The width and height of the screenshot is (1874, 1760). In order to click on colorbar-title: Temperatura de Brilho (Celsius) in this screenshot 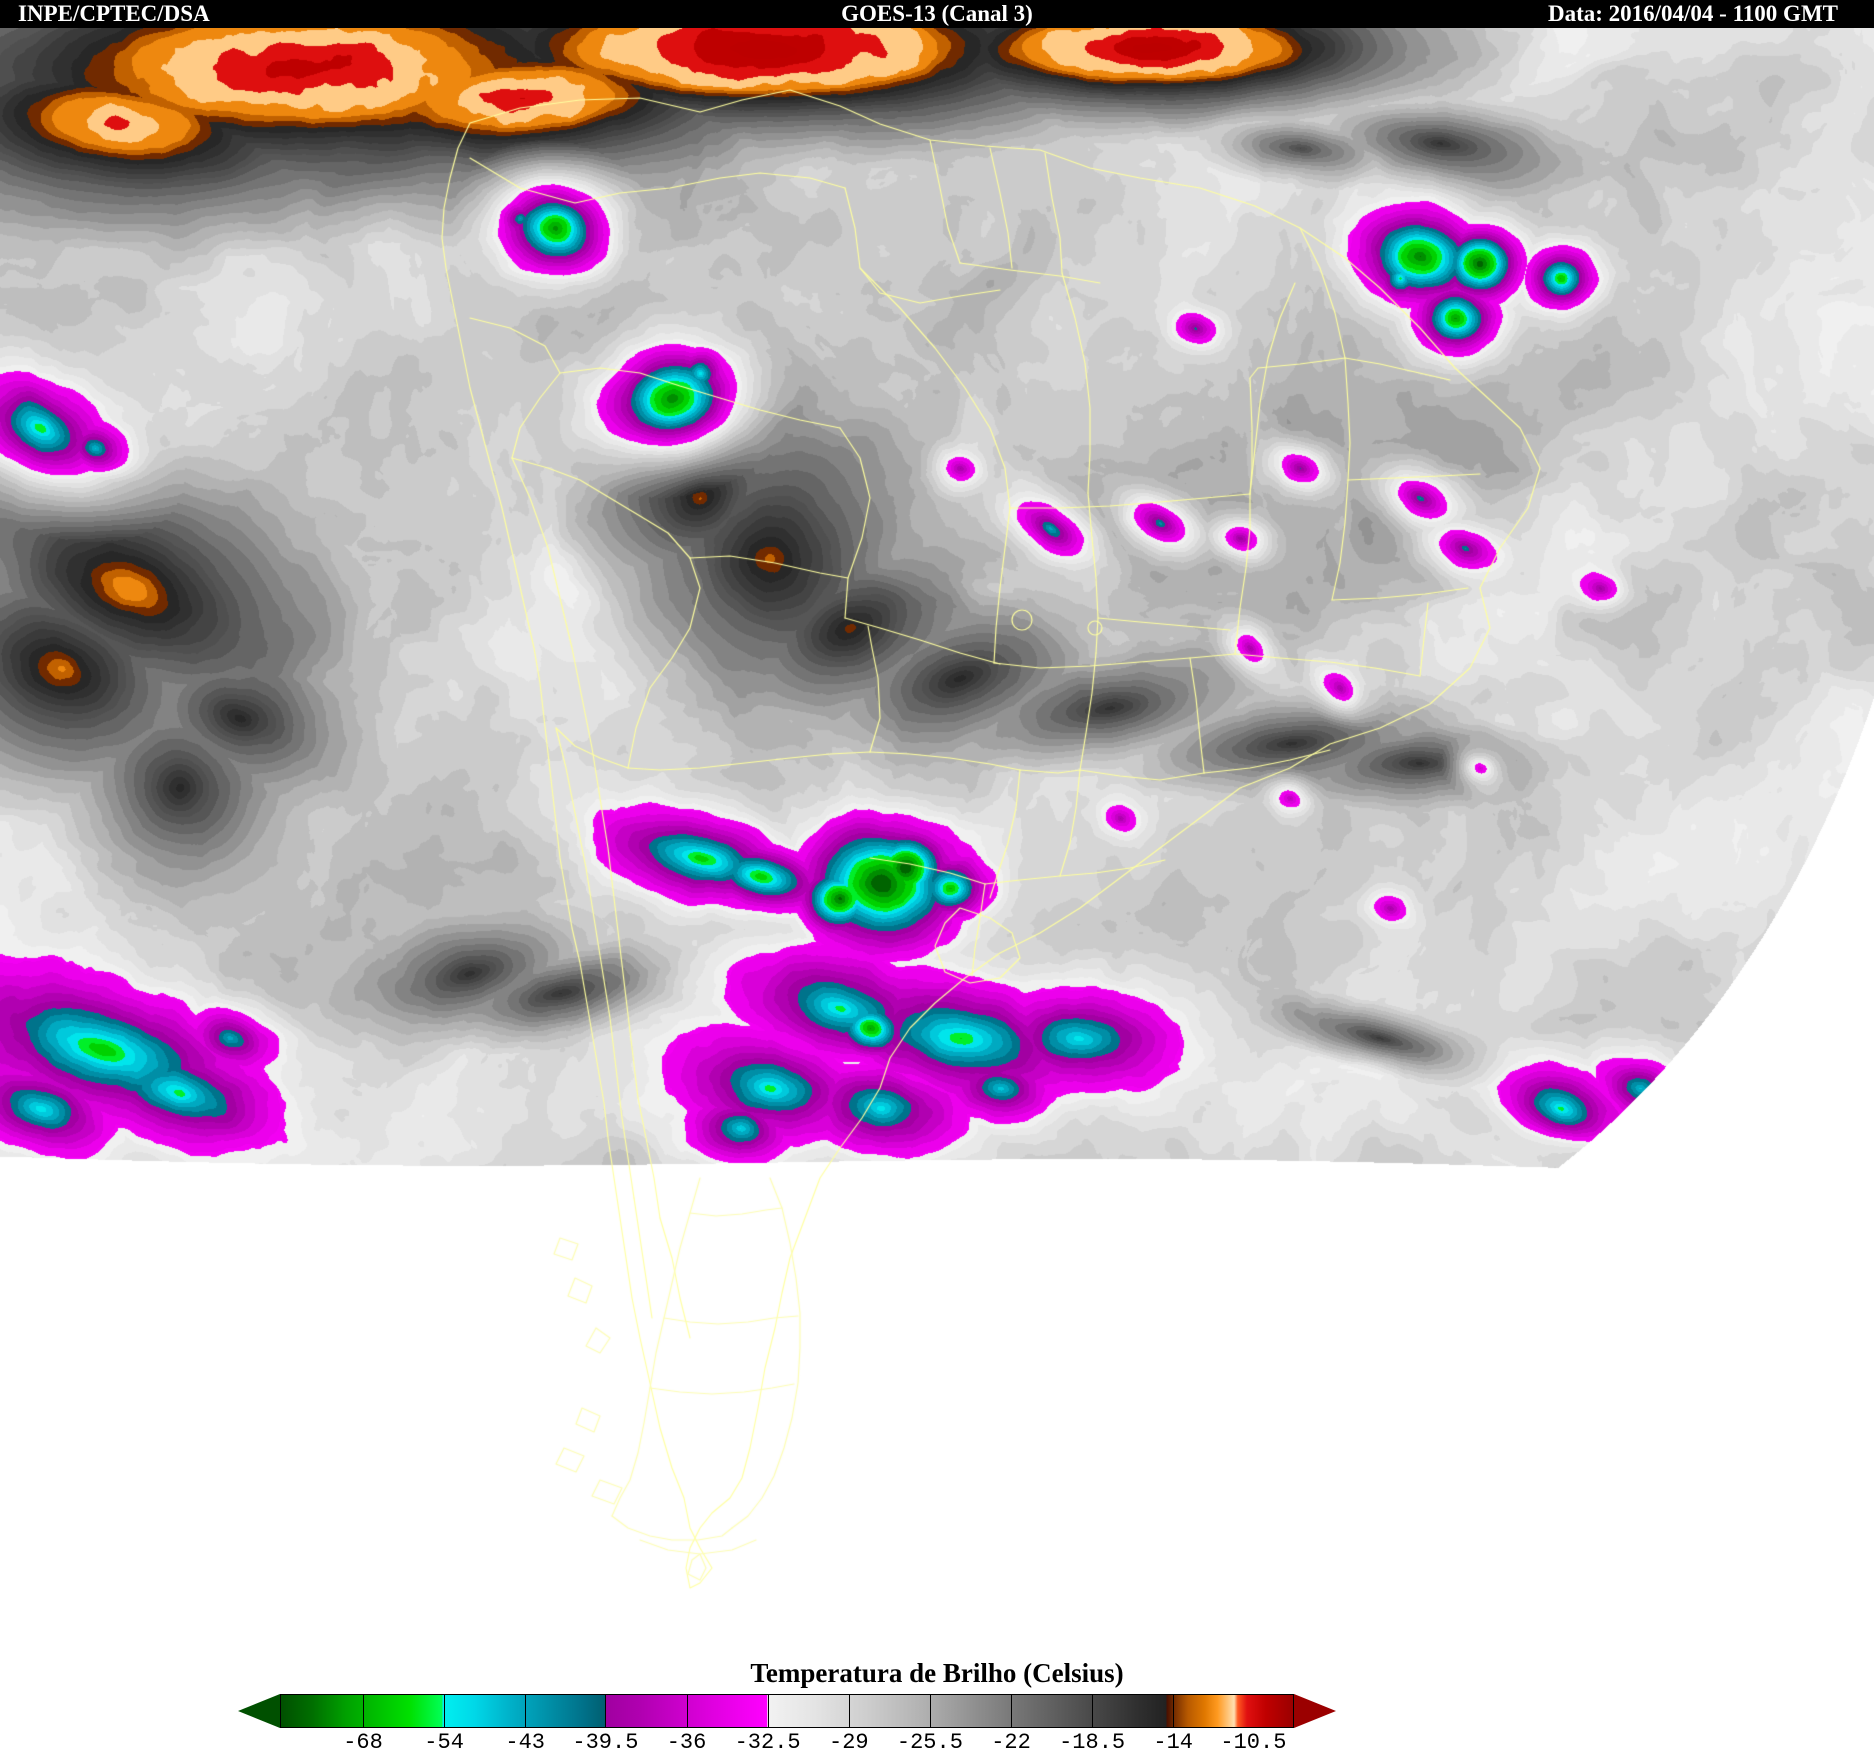, I will do `click(937, 1673)`.